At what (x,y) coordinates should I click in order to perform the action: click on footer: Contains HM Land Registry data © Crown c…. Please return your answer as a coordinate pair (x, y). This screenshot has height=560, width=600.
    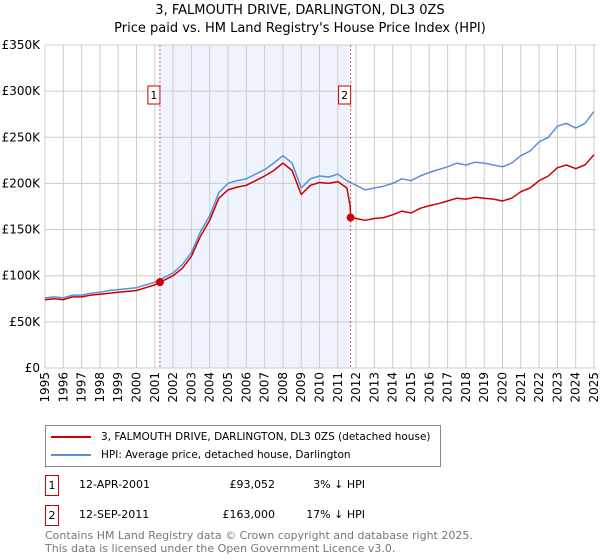
    Looking at the image, I should click on (259, 542).